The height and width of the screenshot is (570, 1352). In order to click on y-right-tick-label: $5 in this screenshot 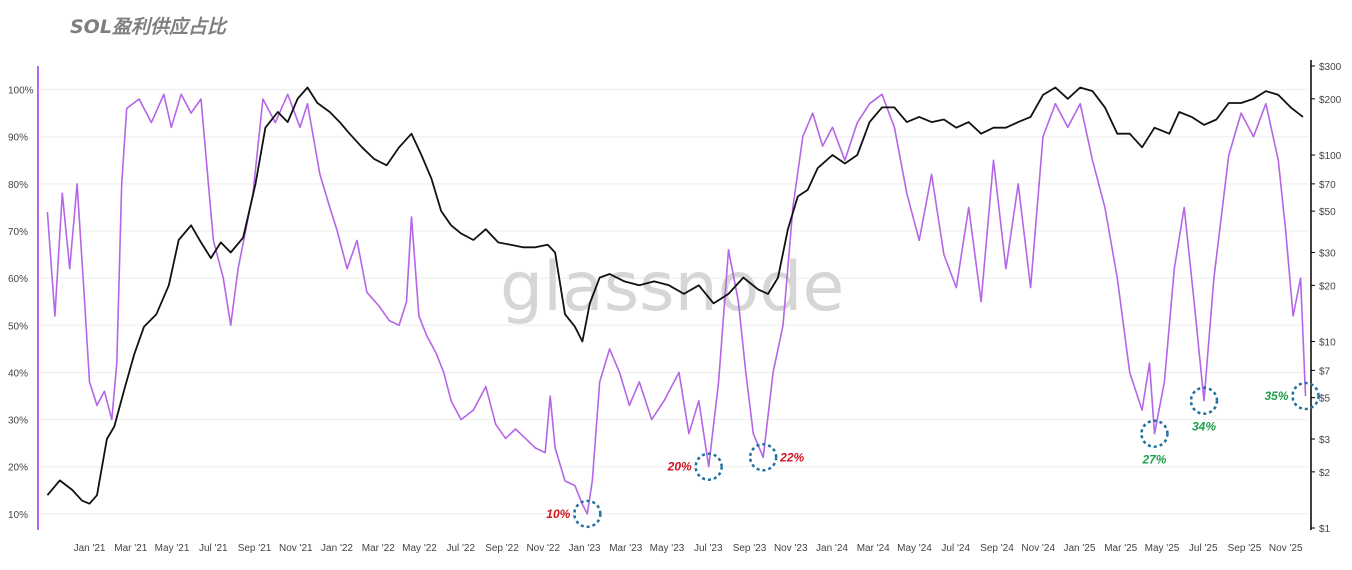, I will do `click(1325, 399)`.